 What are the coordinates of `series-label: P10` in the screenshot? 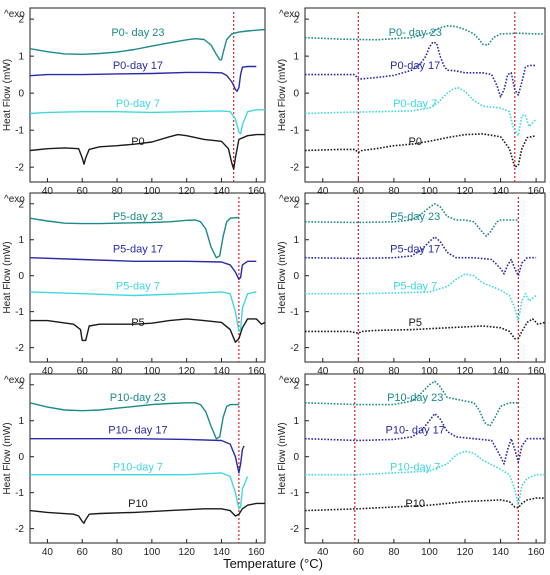 It's located at (415, 504).